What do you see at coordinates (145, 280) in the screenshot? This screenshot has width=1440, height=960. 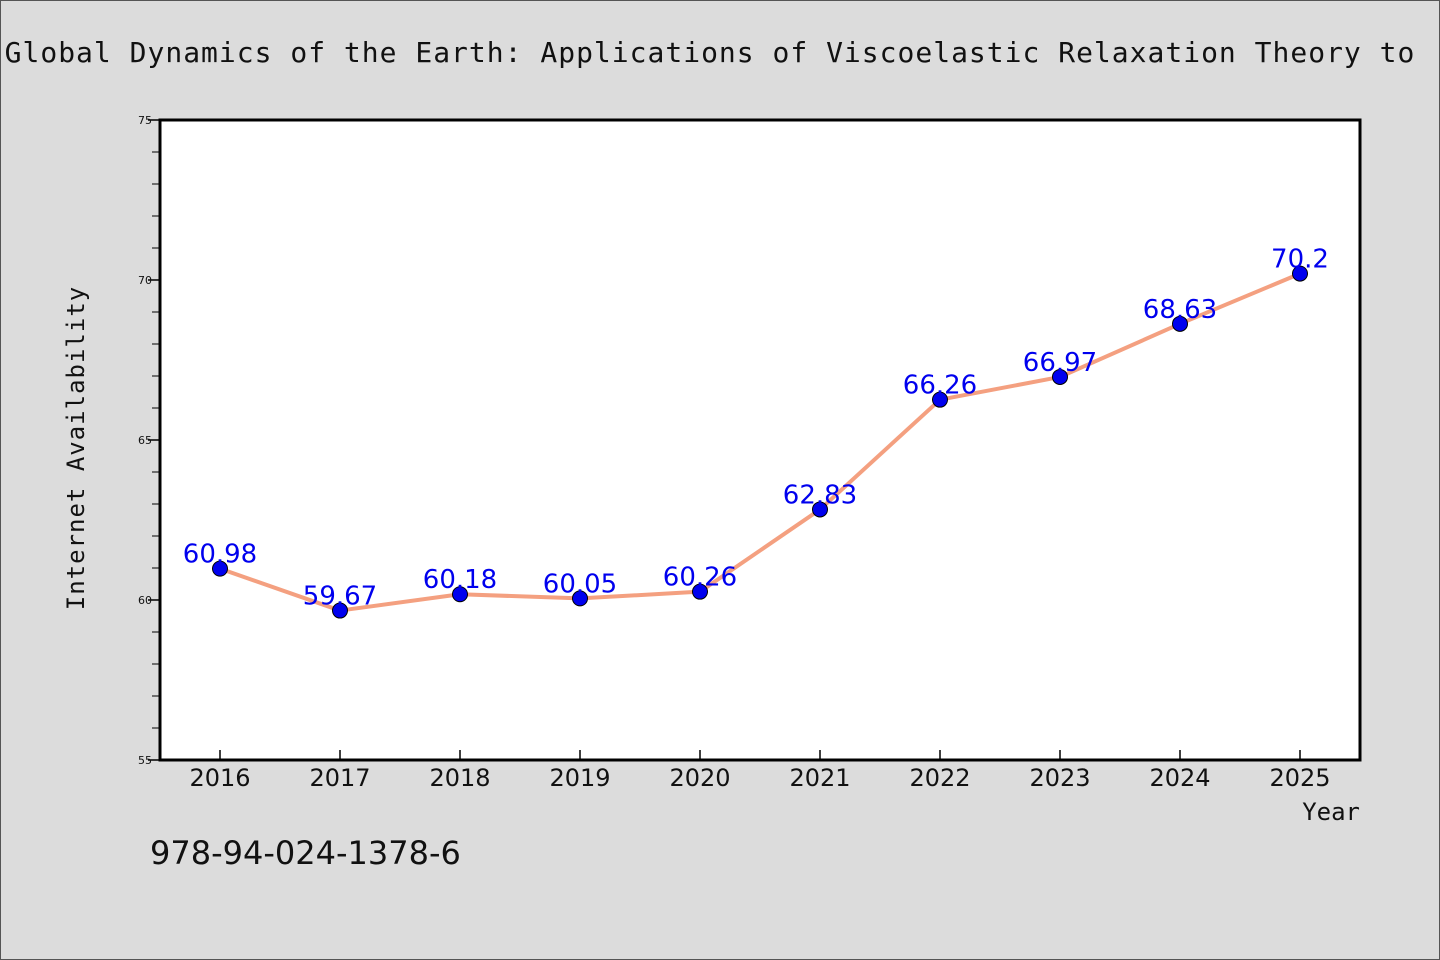 I see `y-tick-label: 70` at bounding box center [145, 280].